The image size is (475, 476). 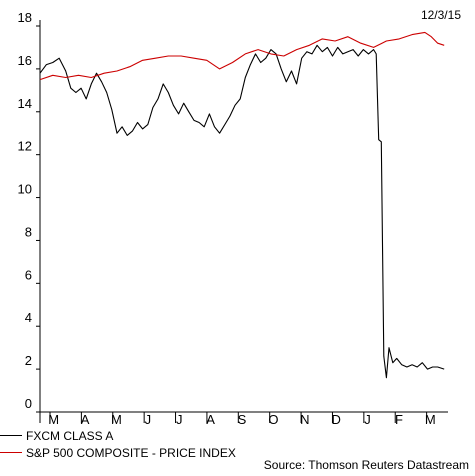 What do you see at coordinates (28, 403) in the screenshot?
I see `y-tick-label: 0` at bounding box center [28, 403].